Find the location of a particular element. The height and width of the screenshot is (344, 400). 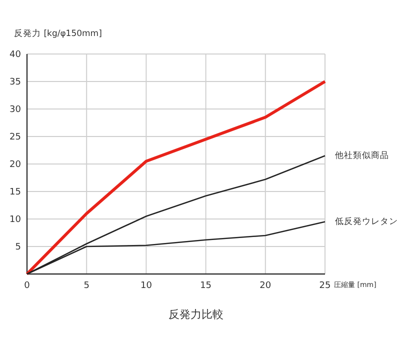

x-tick-label: 0 is located at coordinates (27, 286).